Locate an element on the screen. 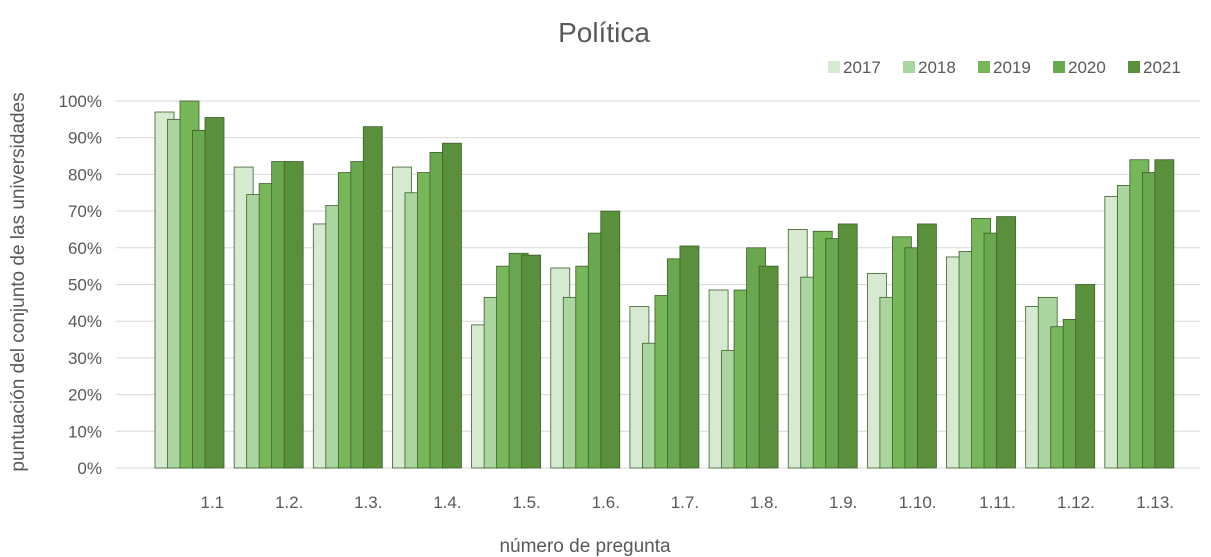 The width and height of the screenshot is (1211, 557). y-tick-label: 40% is located at coordinates (85, 321).